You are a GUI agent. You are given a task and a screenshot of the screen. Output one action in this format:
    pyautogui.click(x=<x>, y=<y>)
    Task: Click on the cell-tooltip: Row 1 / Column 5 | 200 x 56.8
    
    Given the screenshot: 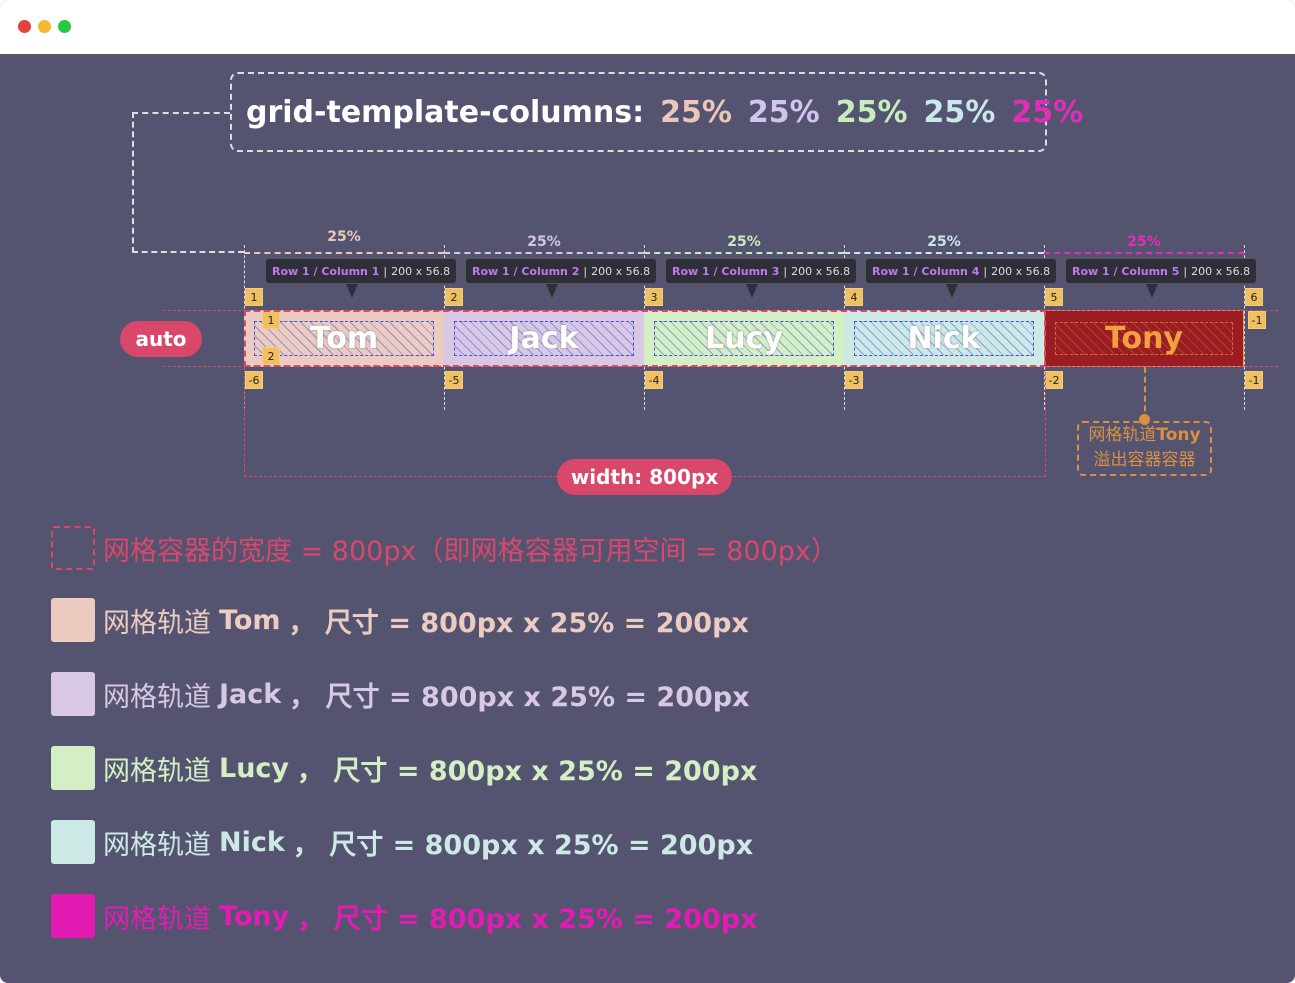 What is the action you would take?
    pyautogui.click(x=1161, y=278)
    